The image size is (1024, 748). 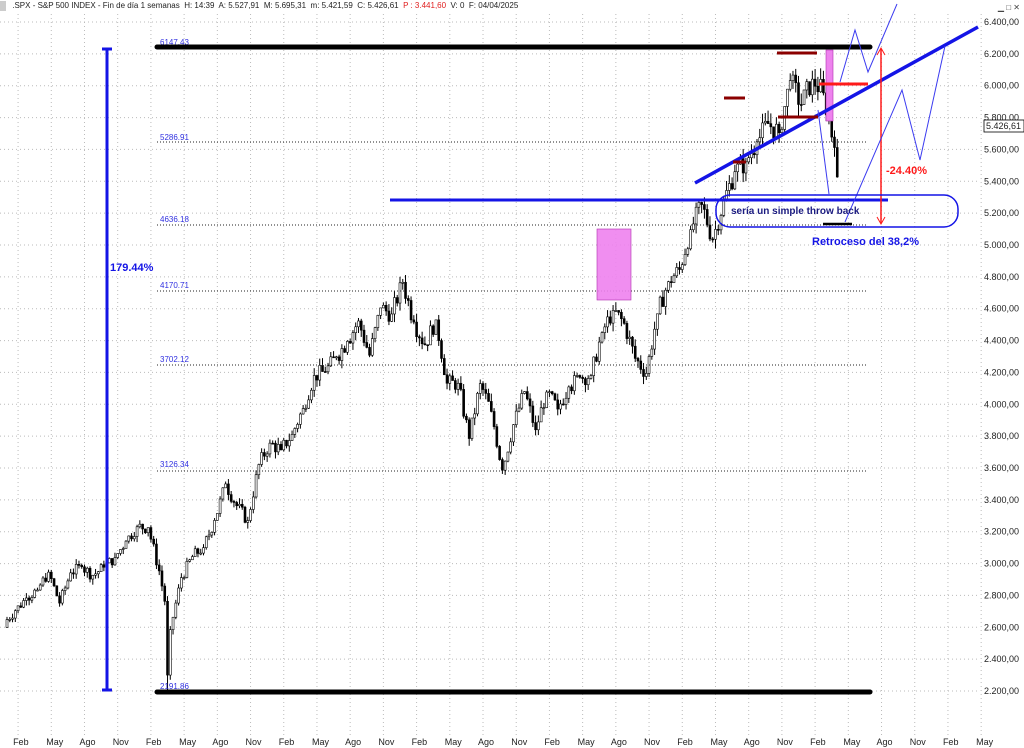 What do you see at coordinates (1001, 54) in the screenshot?
I see `y-tick-label: 6.200,00` at bounding box center [1001, 54].